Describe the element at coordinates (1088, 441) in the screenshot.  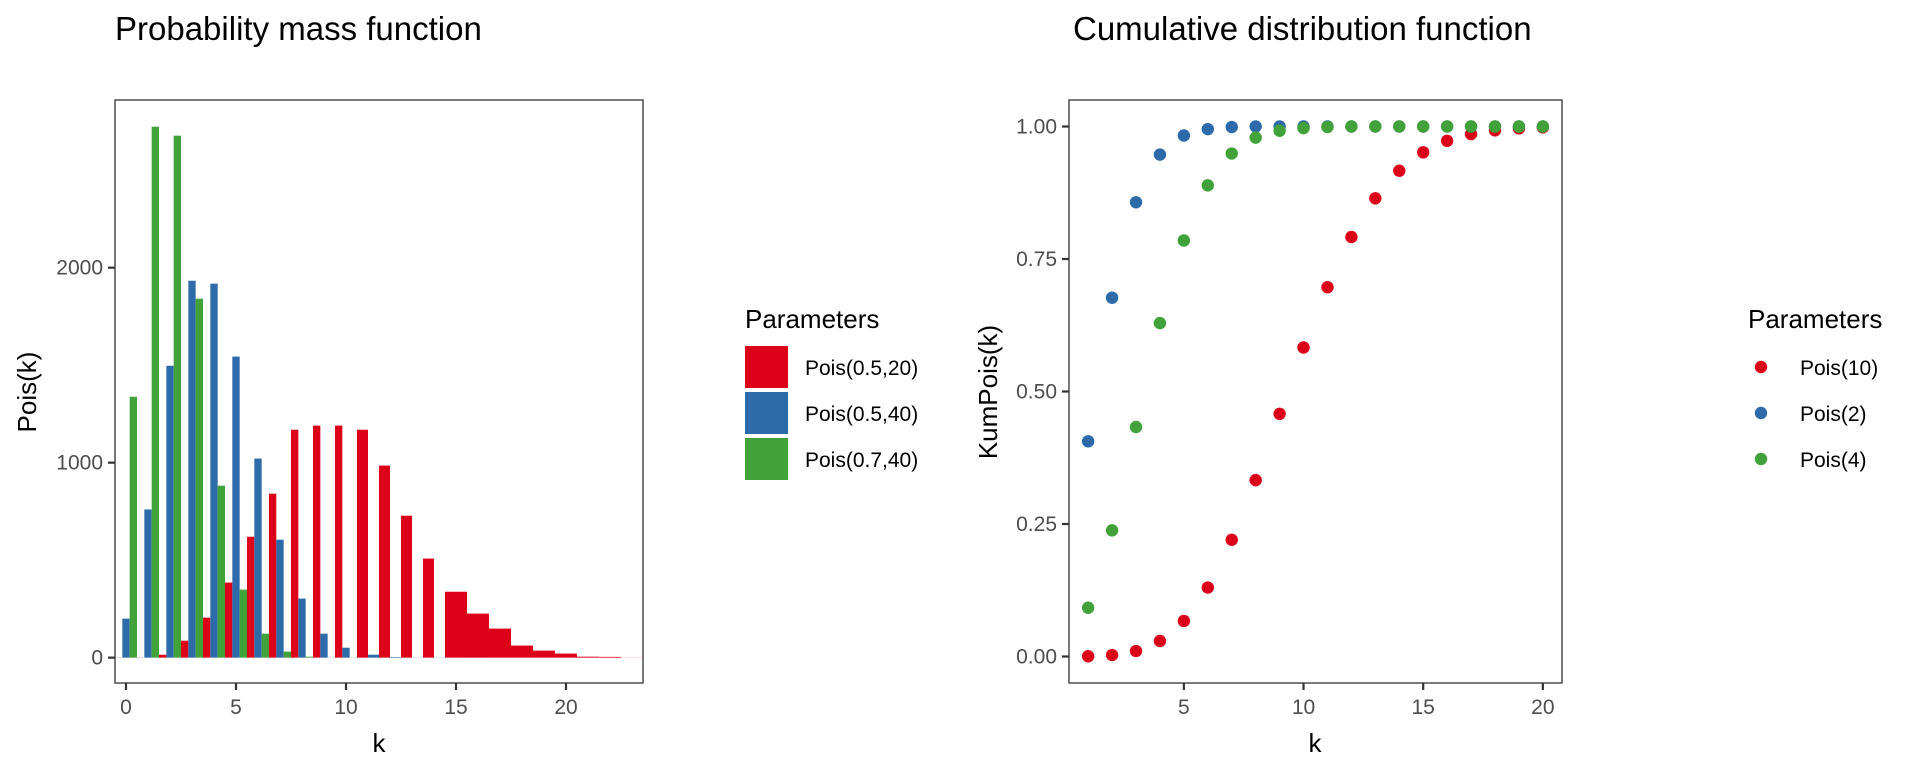
I see `point-pois-2-k1` at that location.